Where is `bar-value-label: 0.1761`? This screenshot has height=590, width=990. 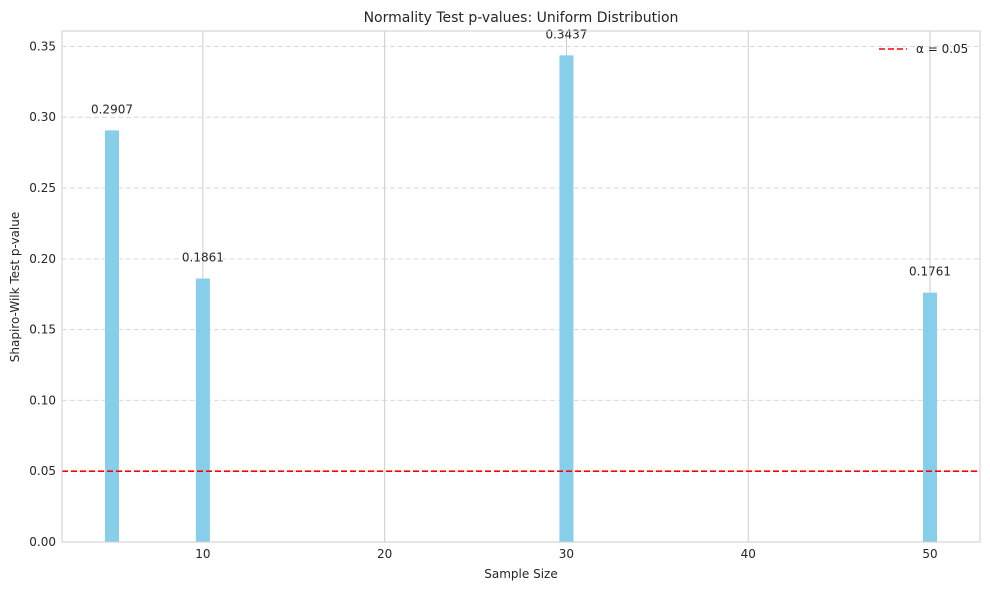
bar-value-label: 0.1761 is located at coordinates (930, 272).